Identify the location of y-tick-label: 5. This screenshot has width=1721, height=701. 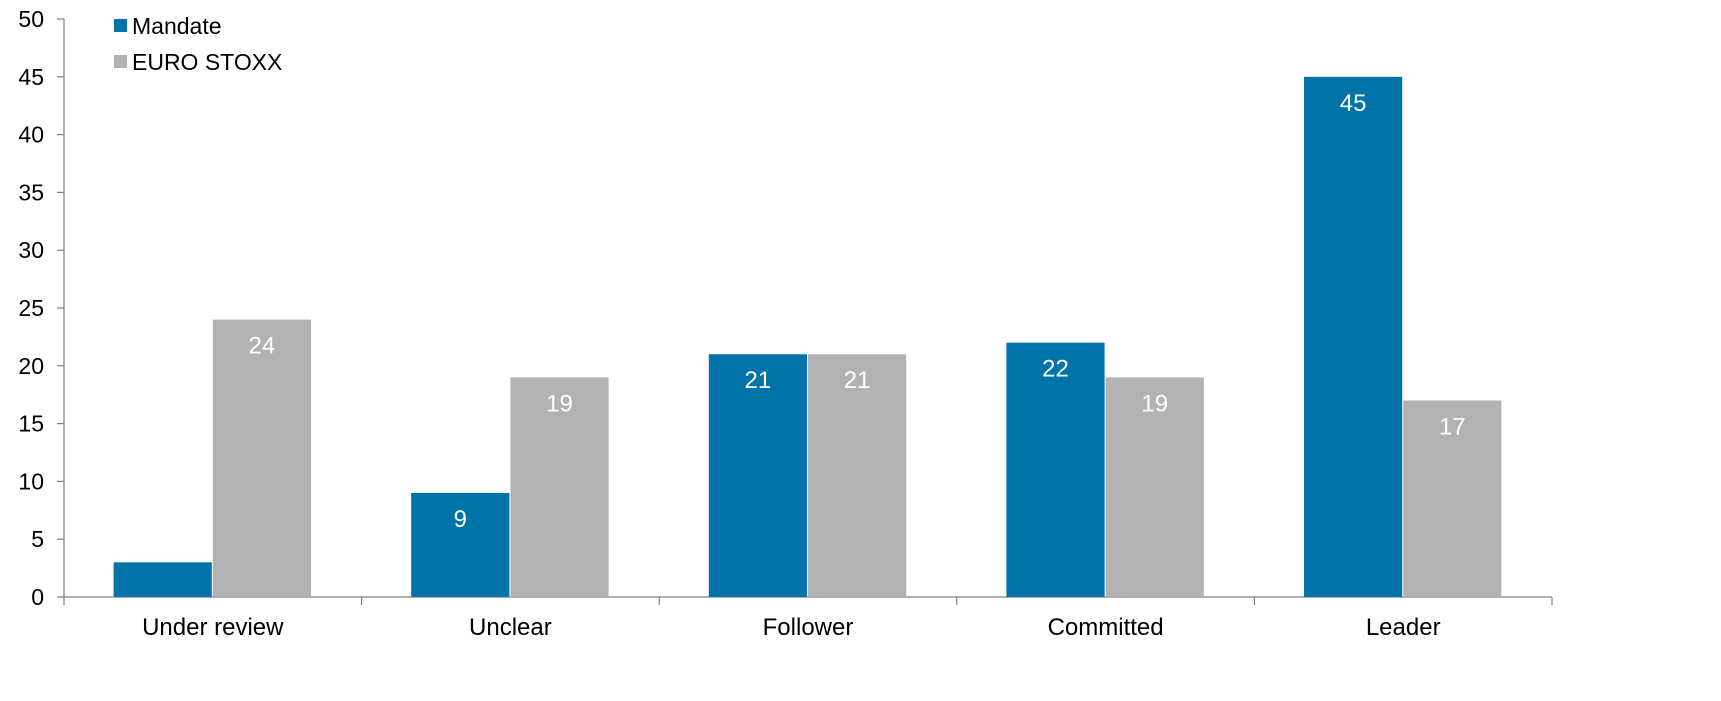
(37, 539).